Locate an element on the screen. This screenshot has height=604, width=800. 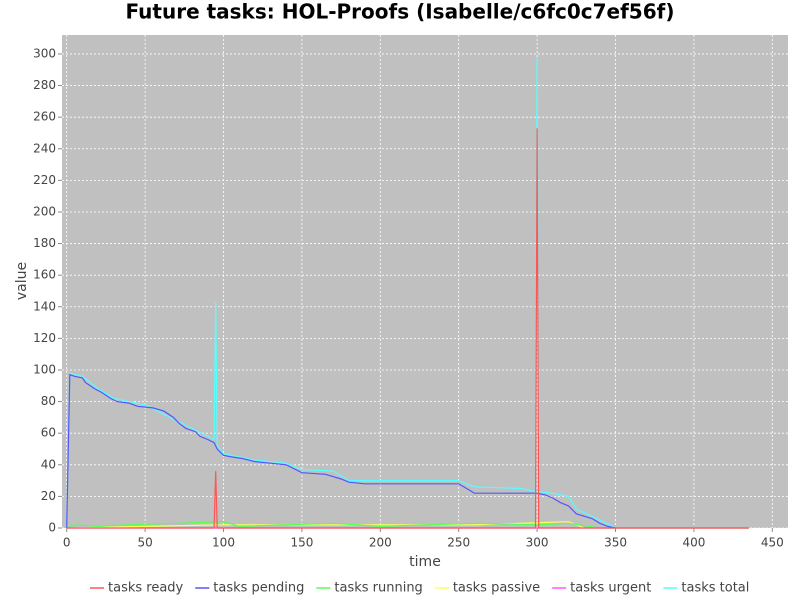
x-tick-label: 300 is located at coordinates (537, 543).